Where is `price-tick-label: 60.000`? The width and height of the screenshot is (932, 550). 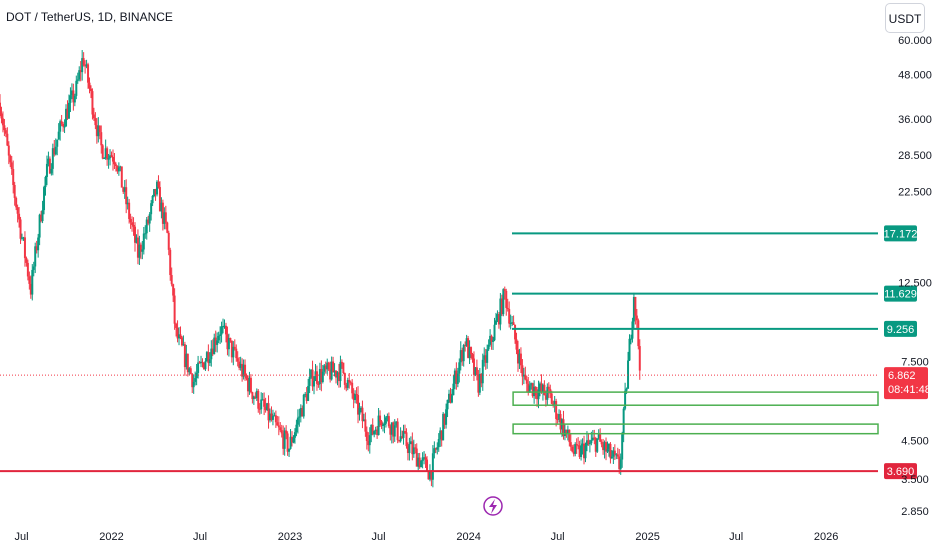
price-tick-label: 60.000 is located at coordinates (915, 41).